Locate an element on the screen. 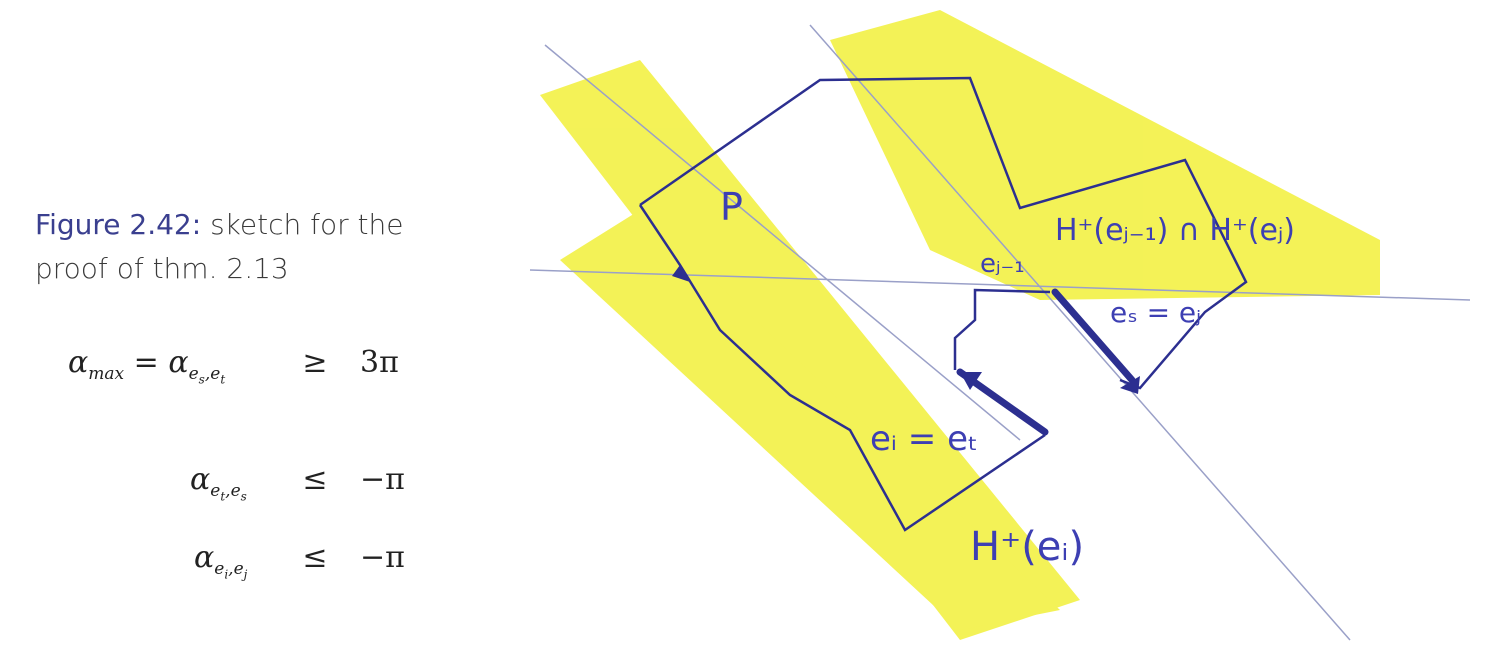  rhs-3pi: 3π is located at coordinates (379, 362).